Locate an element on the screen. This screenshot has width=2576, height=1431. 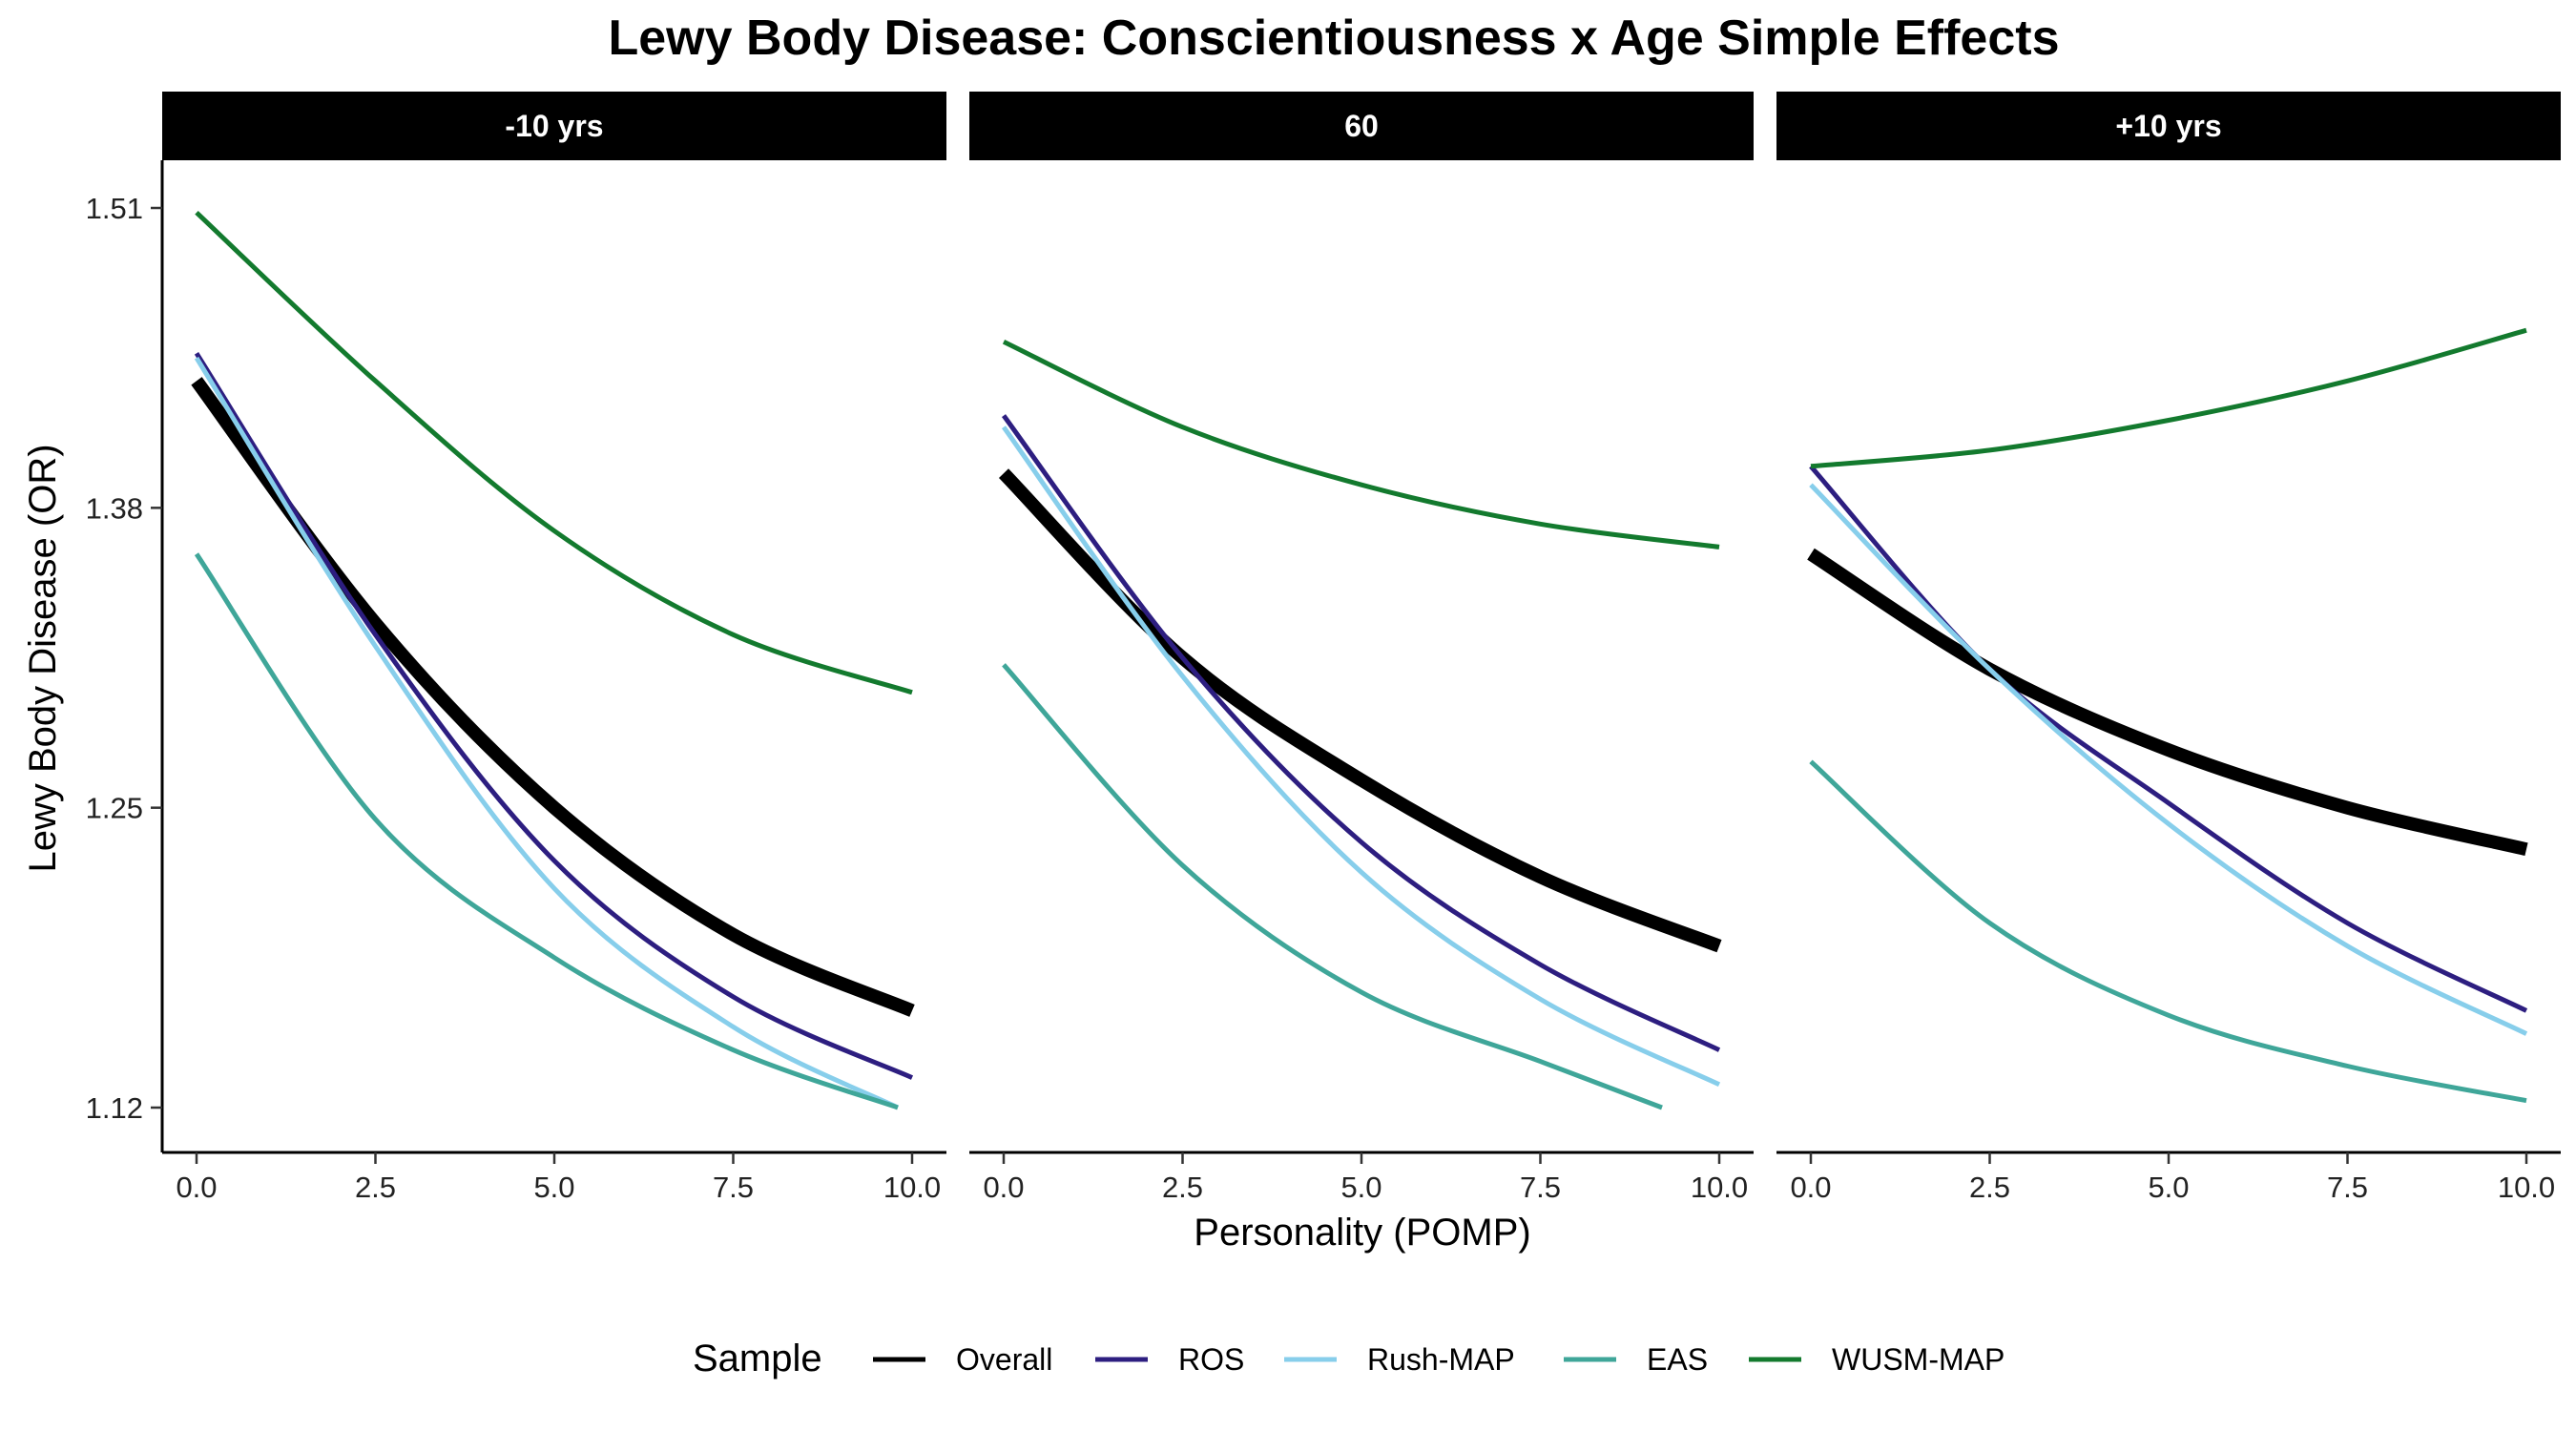
legend-label-ros: ROS is located at coordinates (1211, 1359).